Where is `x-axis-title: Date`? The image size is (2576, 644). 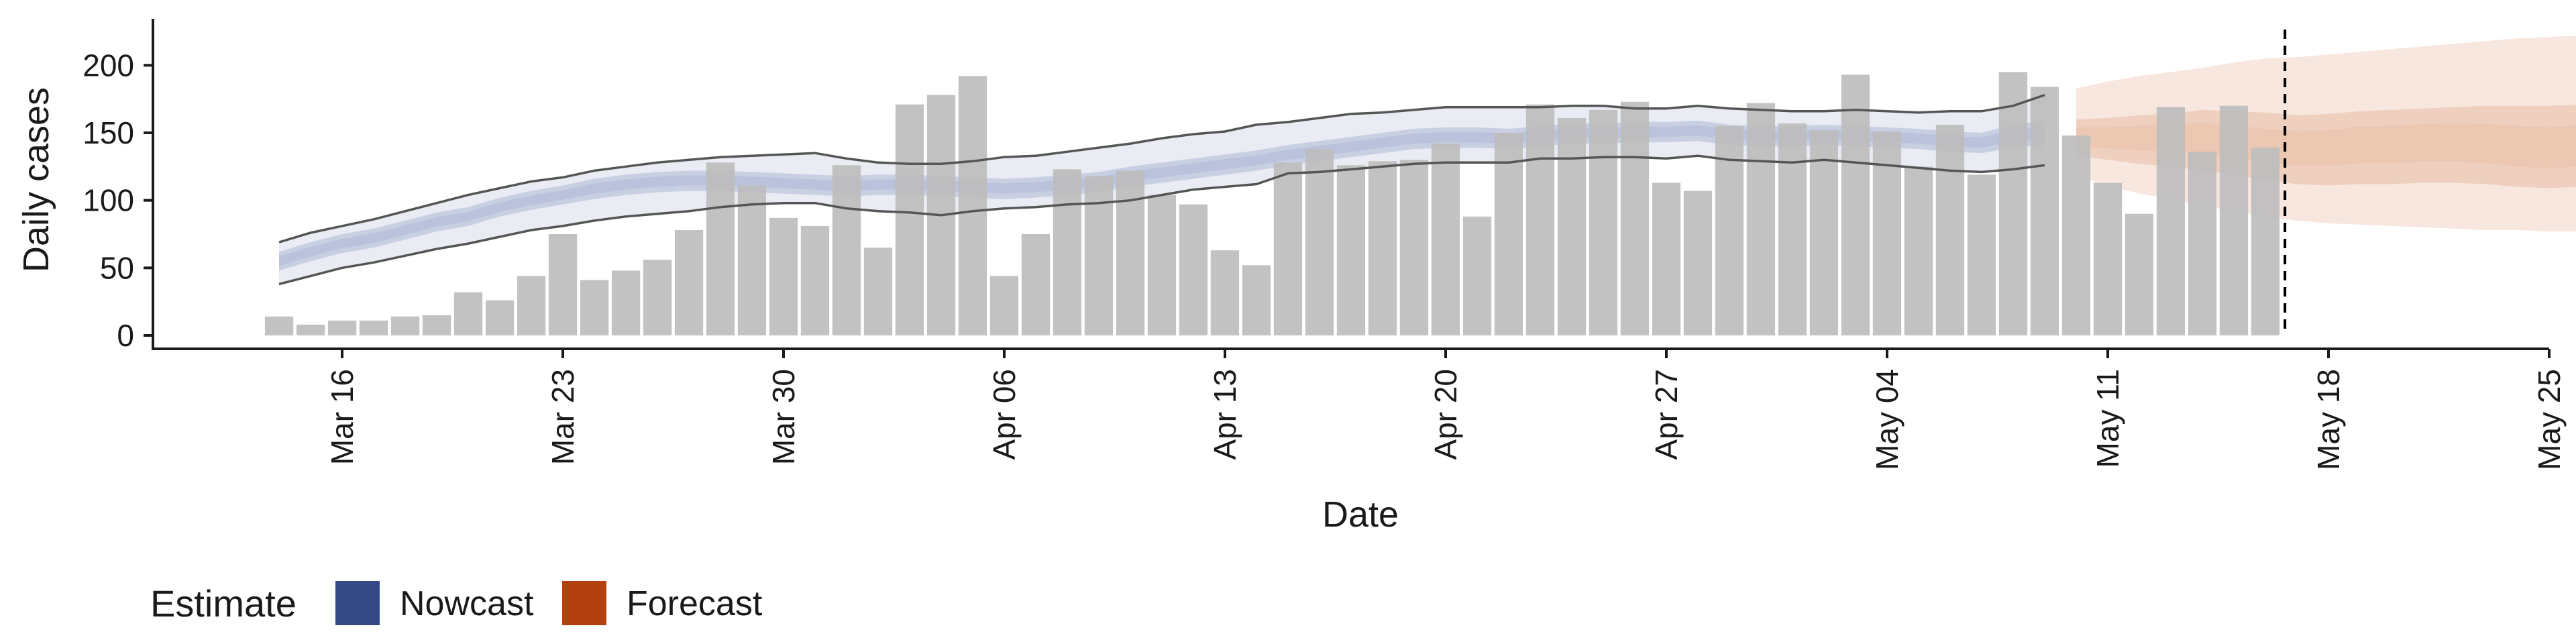 x-axis-title: Date is located at coordinates (1360, 514).